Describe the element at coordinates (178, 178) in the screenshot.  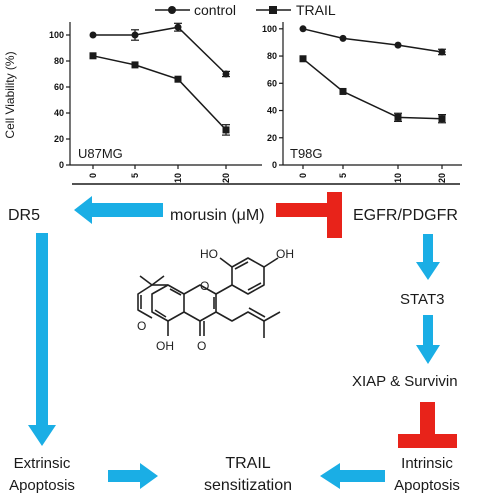
I see `chart0-xtick-label-10: 10` at that location.